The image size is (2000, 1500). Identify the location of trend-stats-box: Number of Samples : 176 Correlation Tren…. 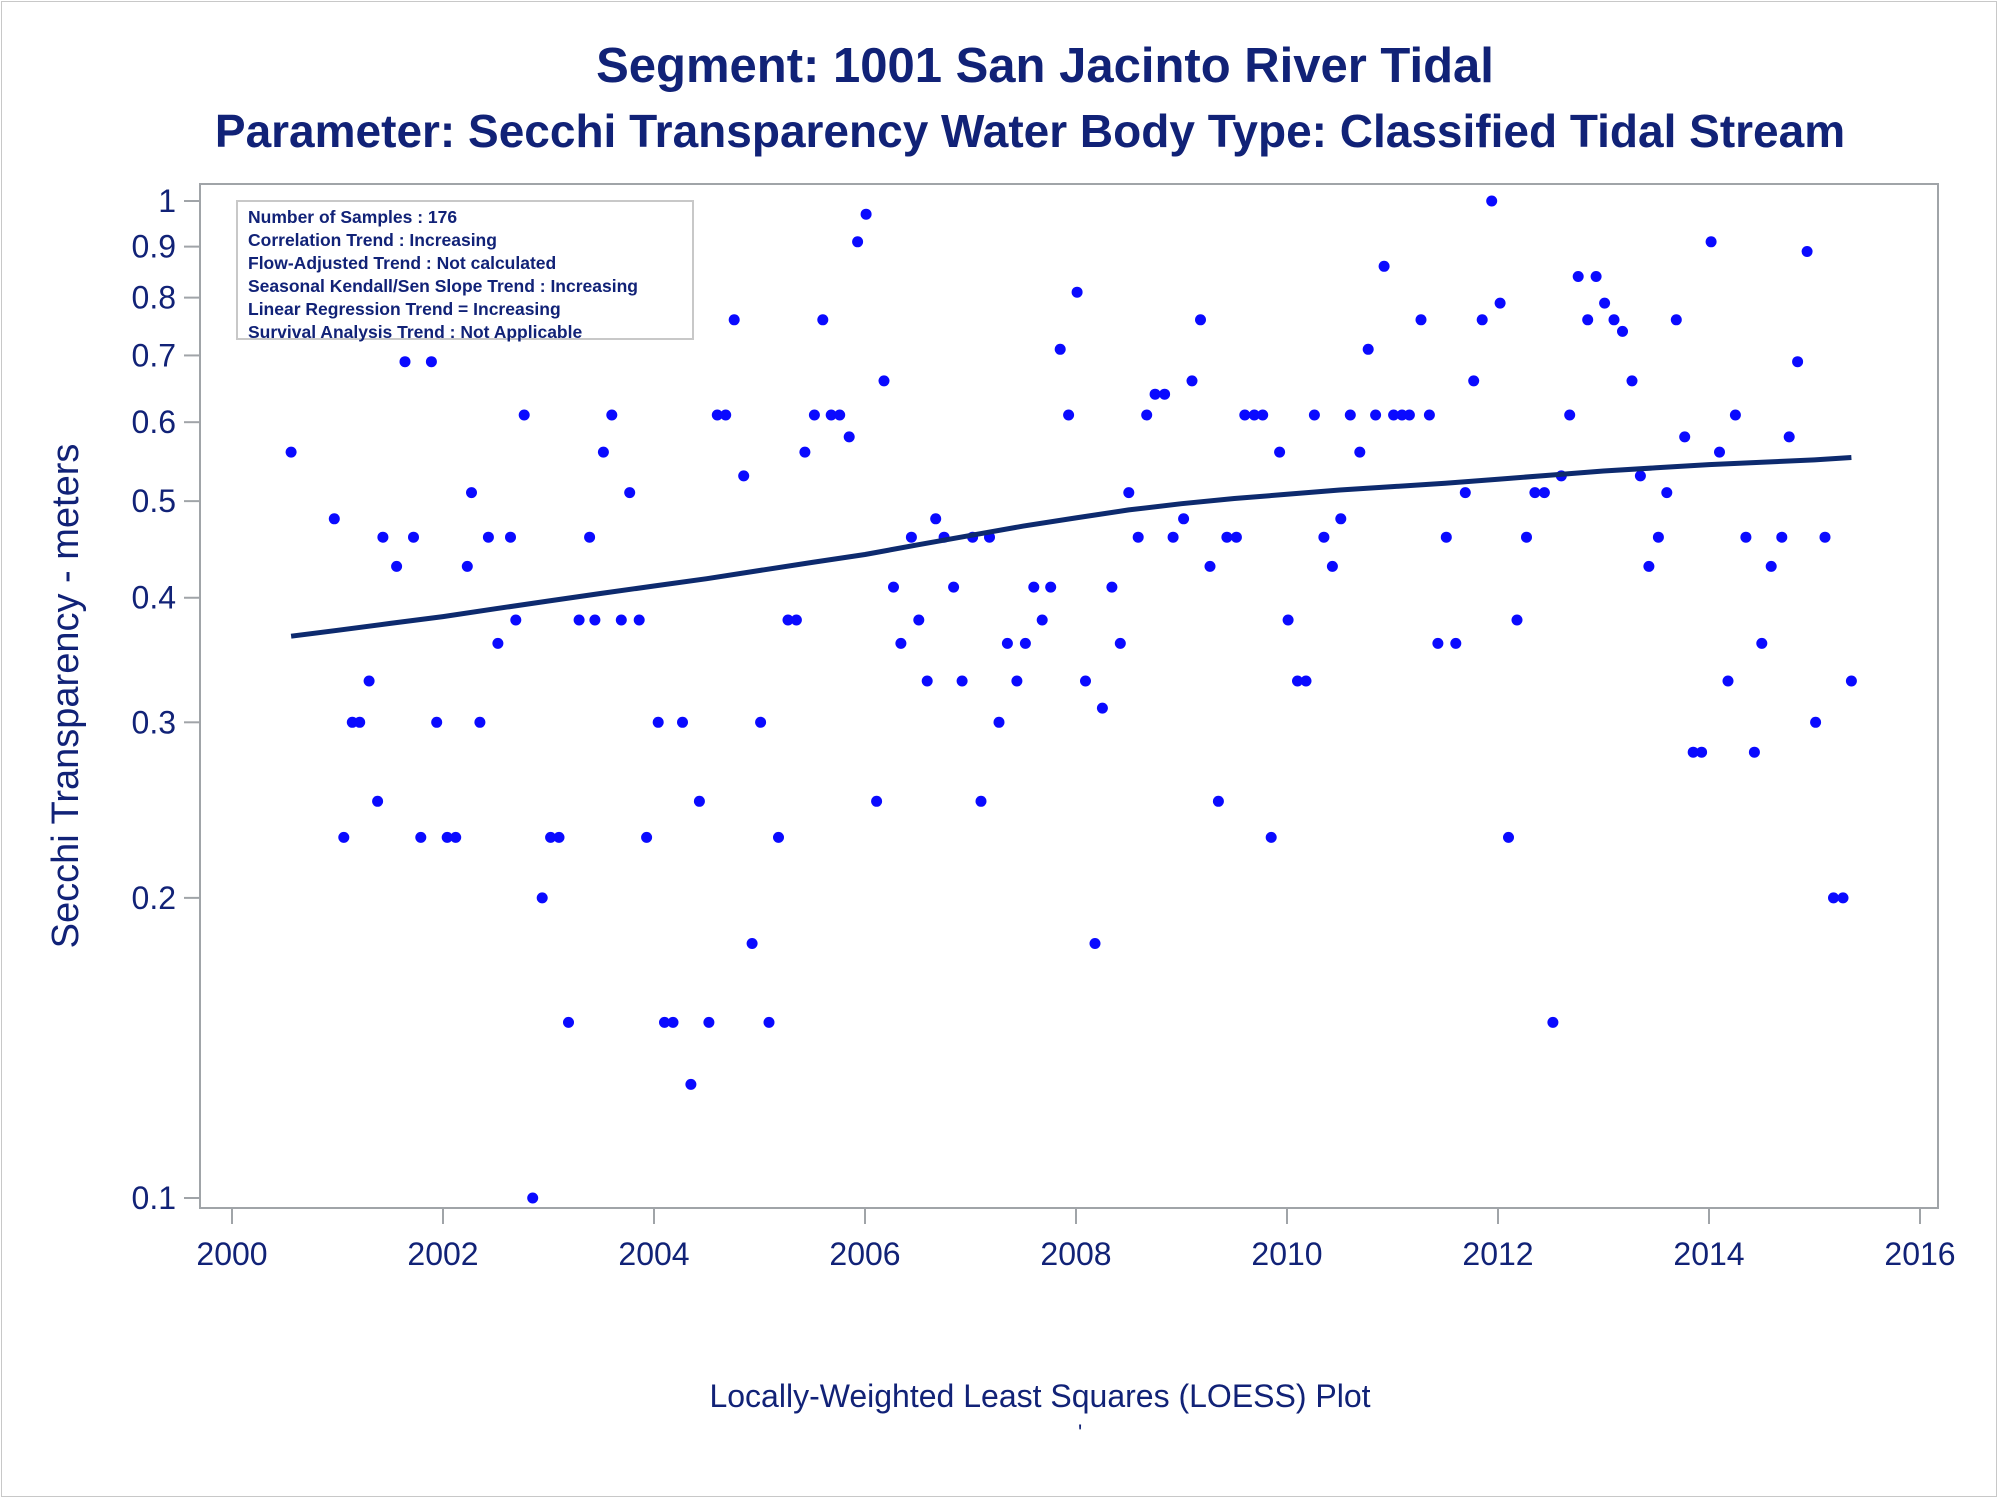
(465, 271).